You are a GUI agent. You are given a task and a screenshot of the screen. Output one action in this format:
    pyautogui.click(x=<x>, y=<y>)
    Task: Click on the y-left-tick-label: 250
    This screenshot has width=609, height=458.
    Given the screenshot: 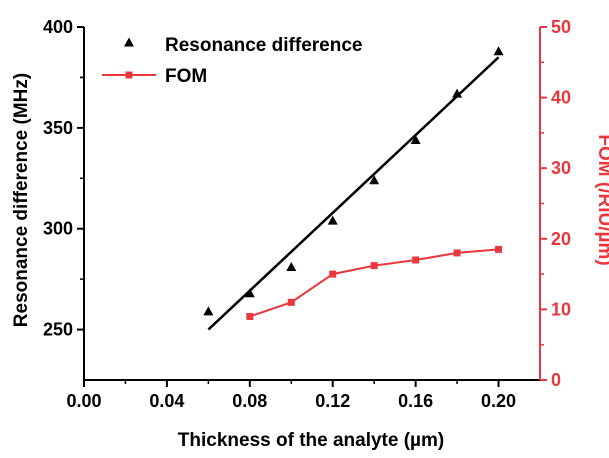 What is the action you would take?
    pyautogui.click(x=58, y=330)
    